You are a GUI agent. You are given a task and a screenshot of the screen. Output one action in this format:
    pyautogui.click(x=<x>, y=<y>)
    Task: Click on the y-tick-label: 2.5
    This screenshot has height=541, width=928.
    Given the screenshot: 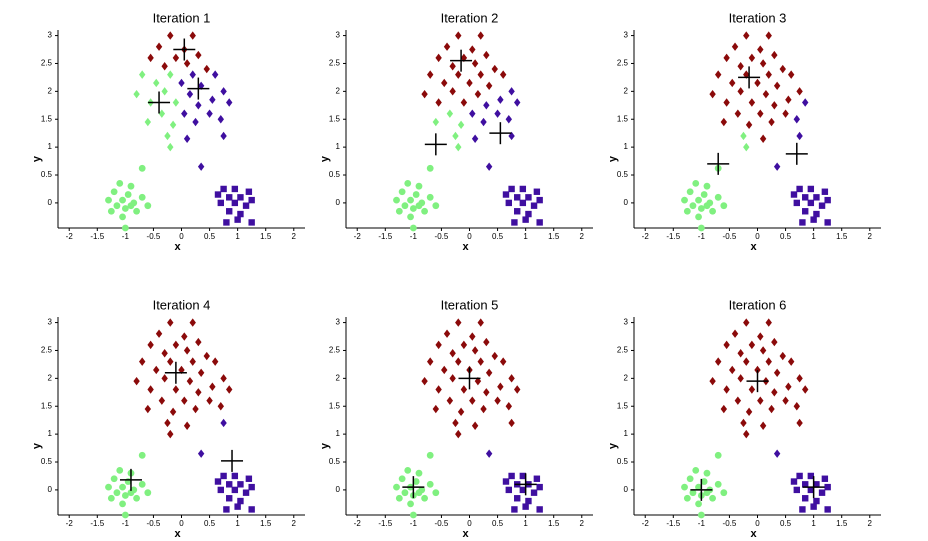 What is the action you would take?
    pyautogui.click(x=335, y=350)
    